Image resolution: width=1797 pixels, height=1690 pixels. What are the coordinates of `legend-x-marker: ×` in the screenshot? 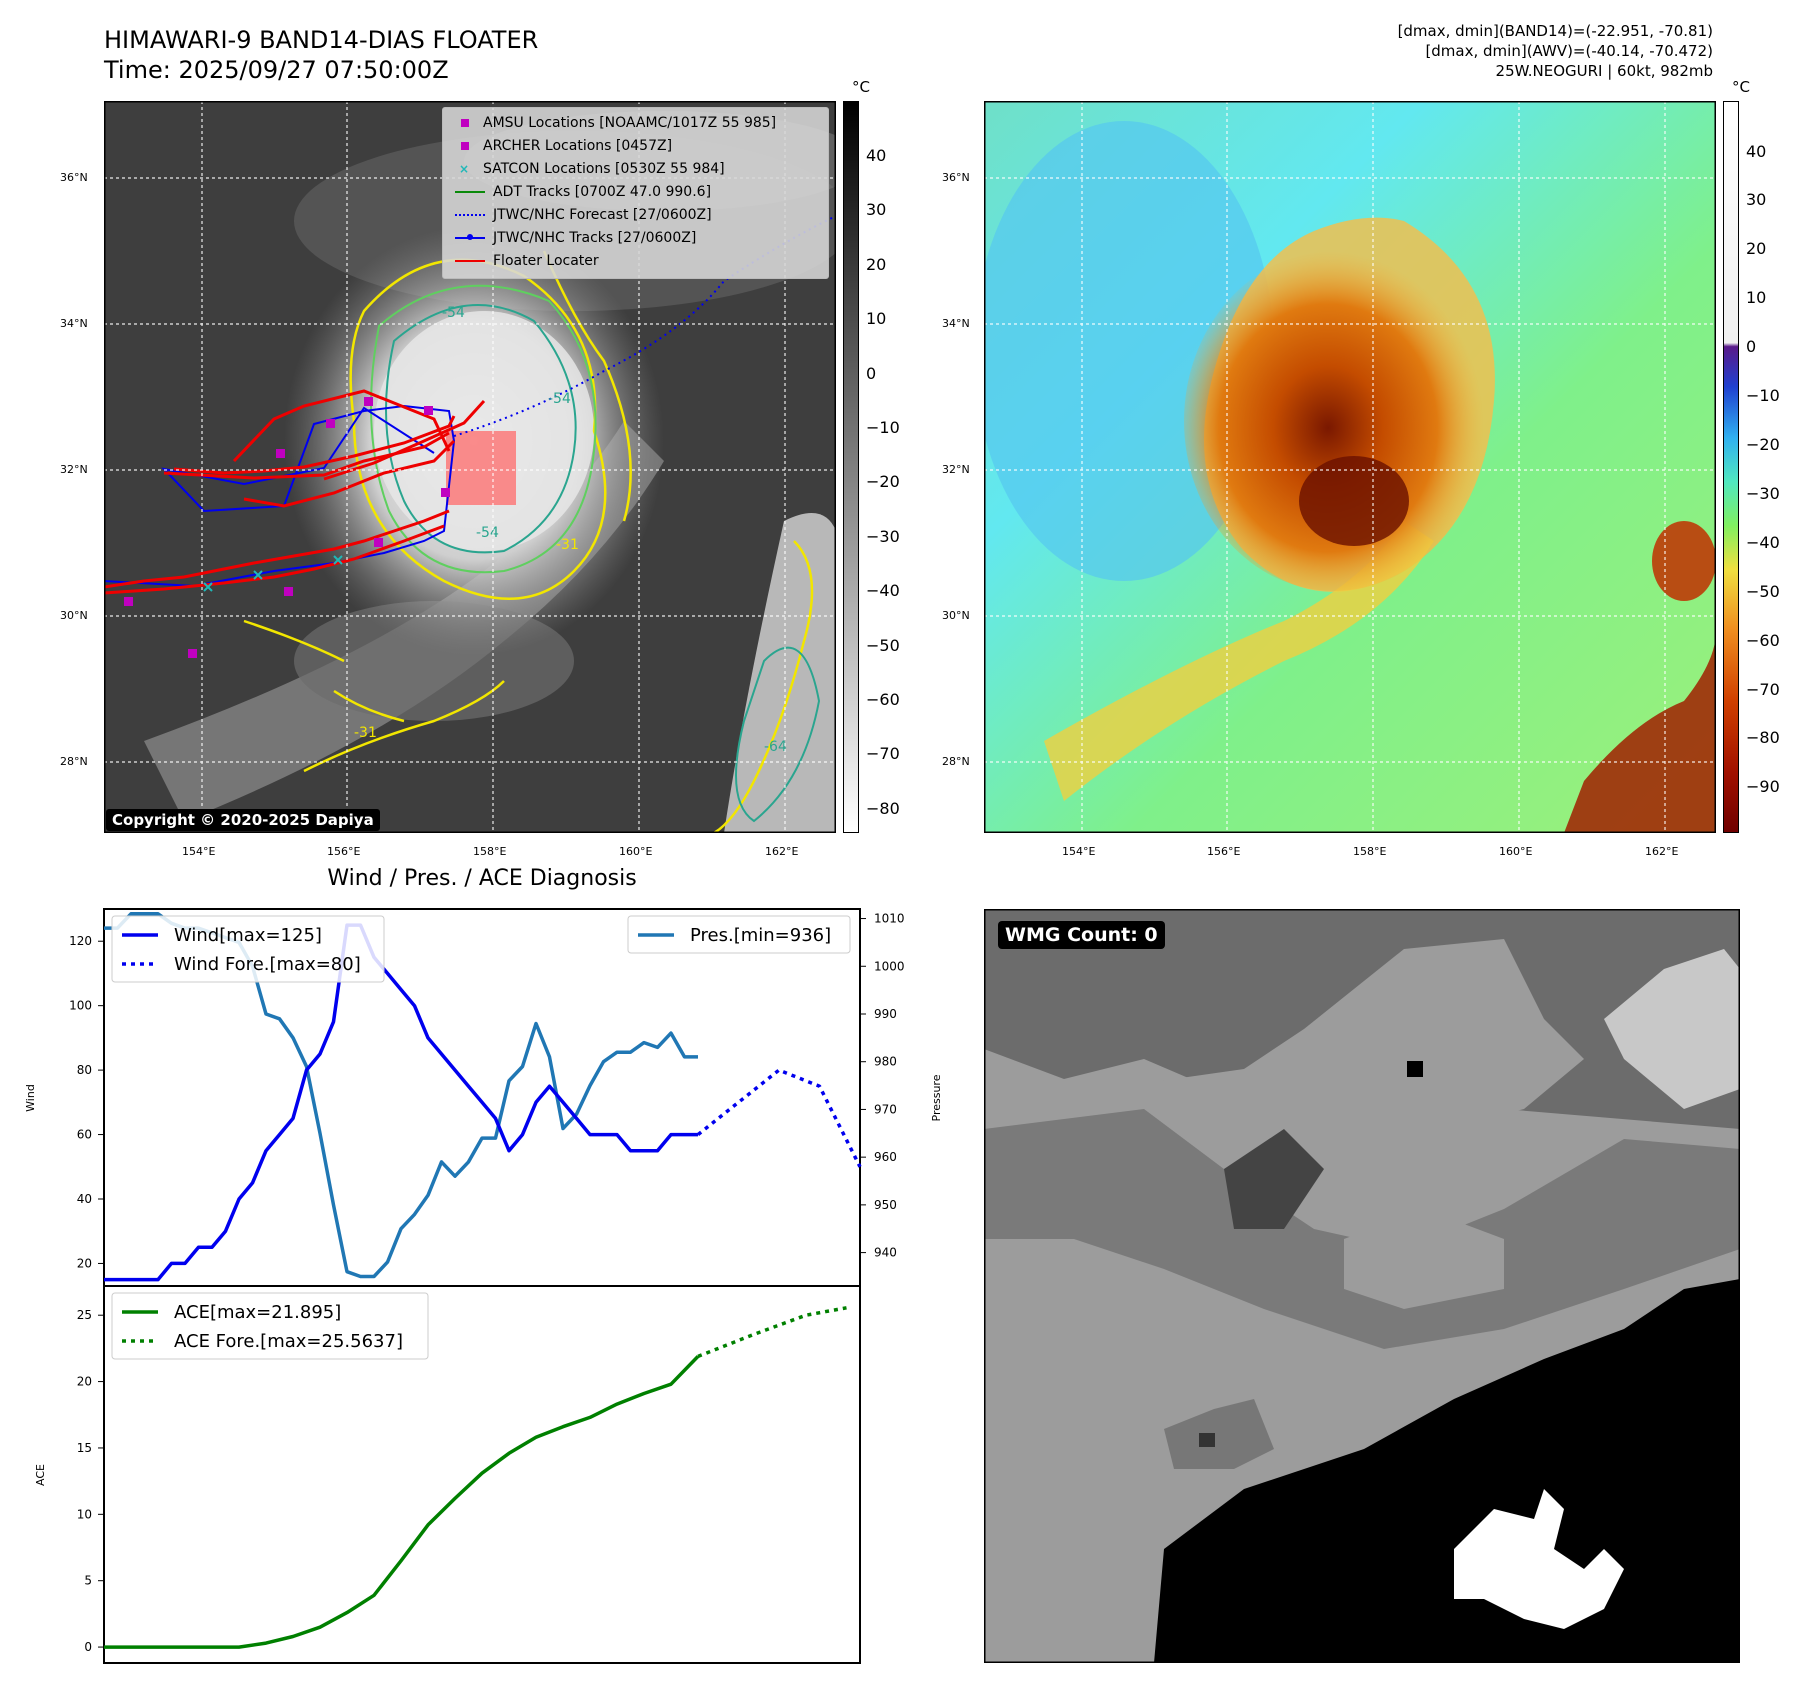 It's located at (464, 169).